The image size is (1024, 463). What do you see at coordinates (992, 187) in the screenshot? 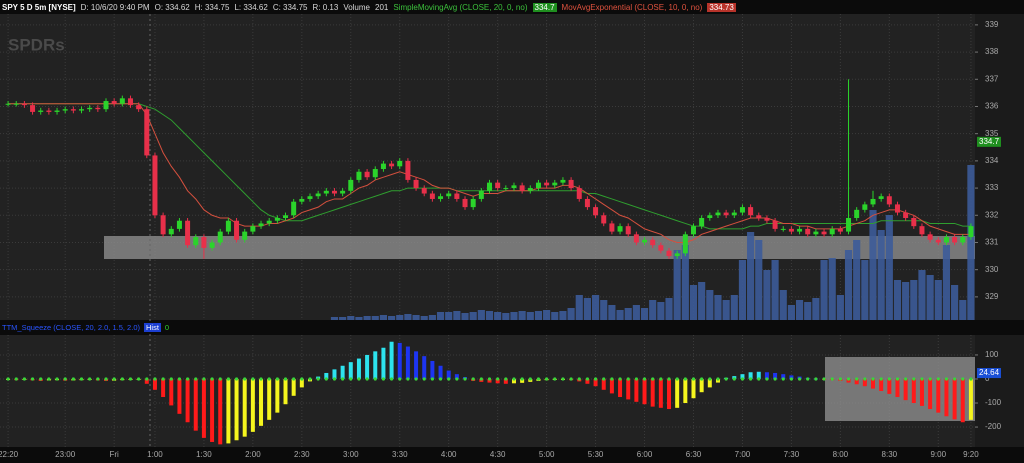
I see `y-tick-label: 333` at bounding box center [992, 187].